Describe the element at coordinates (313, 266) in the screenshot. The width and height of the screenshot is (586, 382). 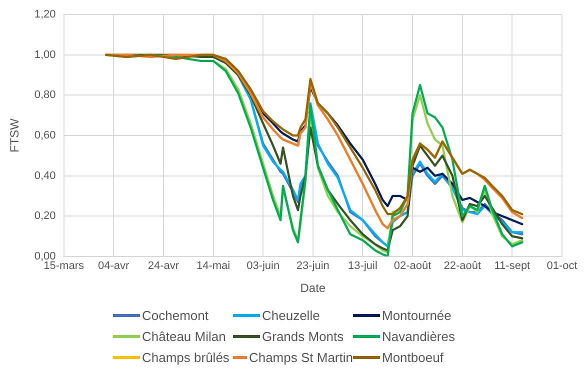
I see `x-tick-label: 23-juin` at that location.